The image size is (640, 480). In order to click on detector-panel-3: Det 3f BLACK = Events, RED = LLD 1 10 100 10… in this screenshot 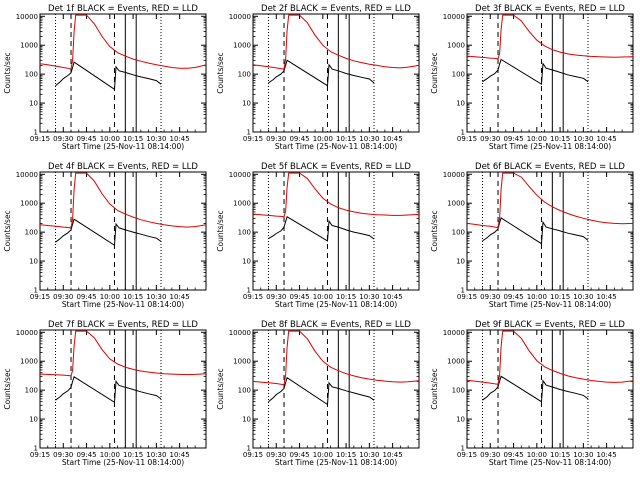, I will do `click(532, 77)`.